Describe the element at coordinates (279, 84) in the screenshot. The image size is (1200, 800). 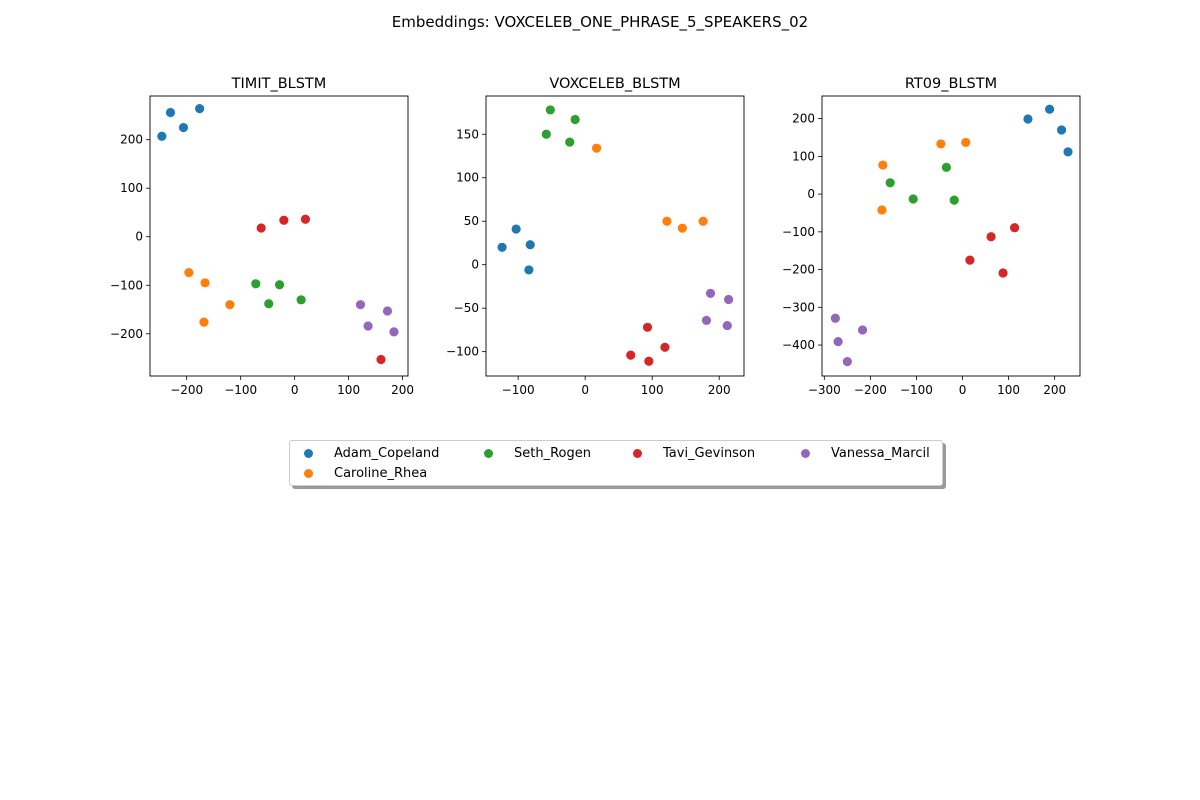
I see `subplot-title: TIMIT_BLSTM` at that location.